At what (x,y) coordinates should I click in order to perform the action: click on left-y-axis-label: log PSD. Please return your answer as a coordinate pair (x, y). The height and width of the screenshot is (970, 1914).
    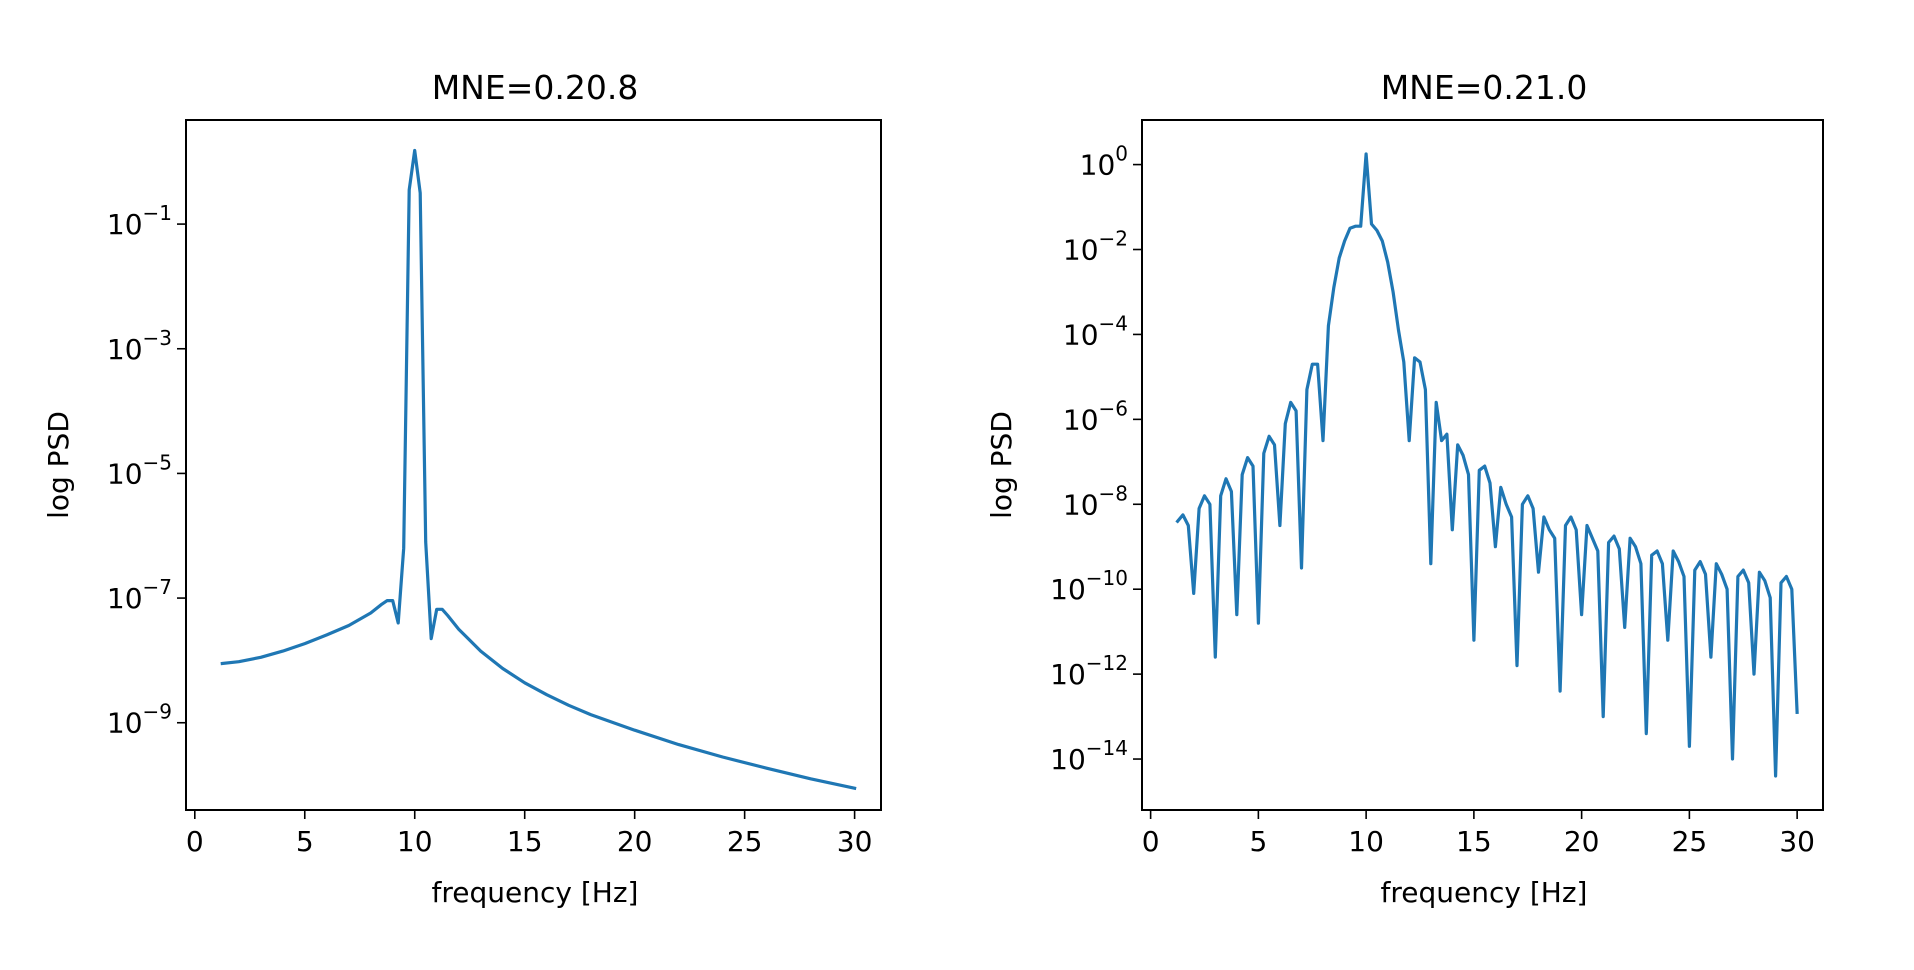
    Looking at the image, I should click on (58, 465).